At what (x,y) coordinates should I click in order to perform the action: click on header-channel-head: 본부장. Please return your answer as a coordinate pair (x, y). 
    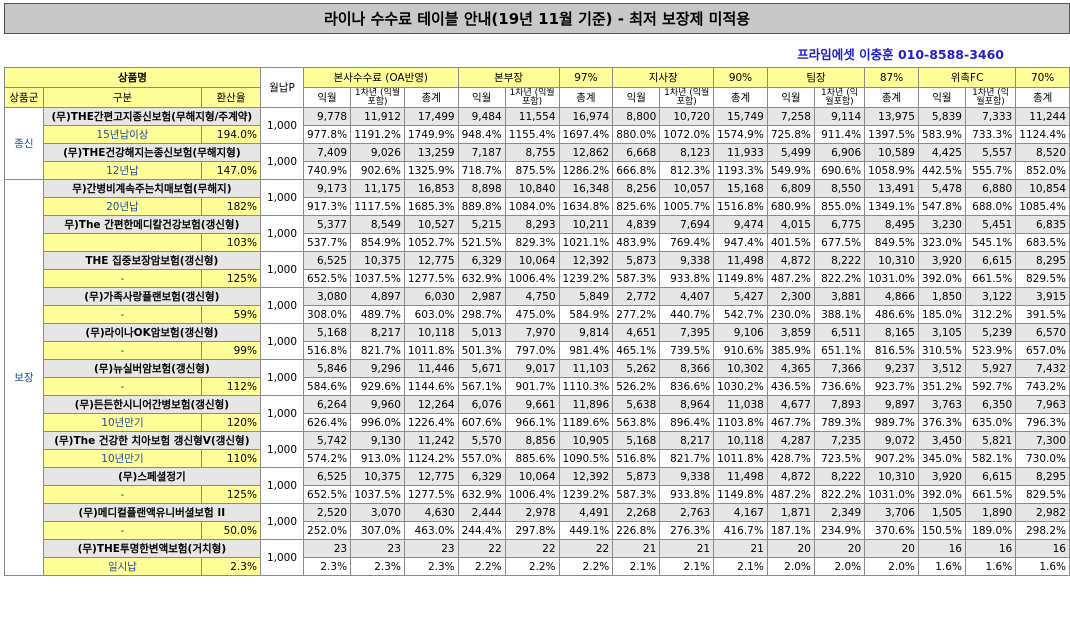
    Looking at the image, I should click on (508, 77).